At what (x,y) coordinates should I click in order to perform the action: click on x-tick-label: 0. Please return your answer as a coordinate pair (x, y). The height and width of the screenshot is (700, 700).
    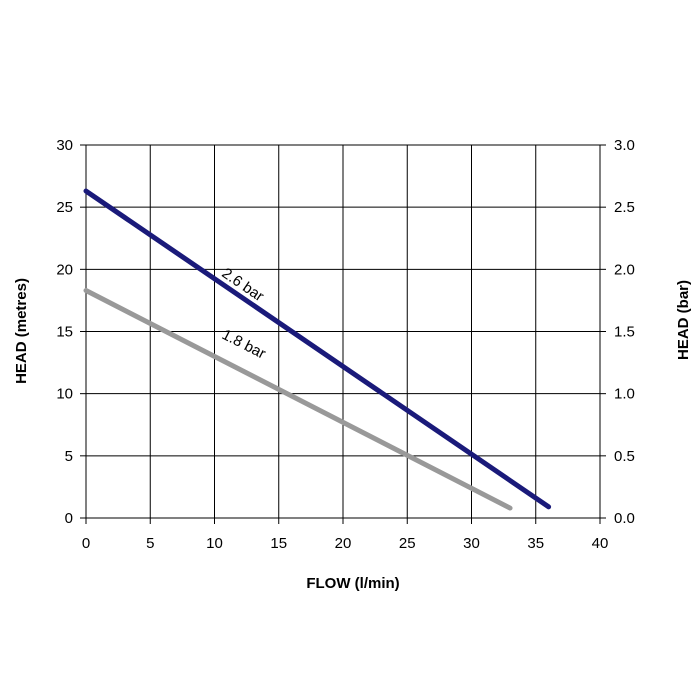
    Looking at the image, I should click on (86, 543).